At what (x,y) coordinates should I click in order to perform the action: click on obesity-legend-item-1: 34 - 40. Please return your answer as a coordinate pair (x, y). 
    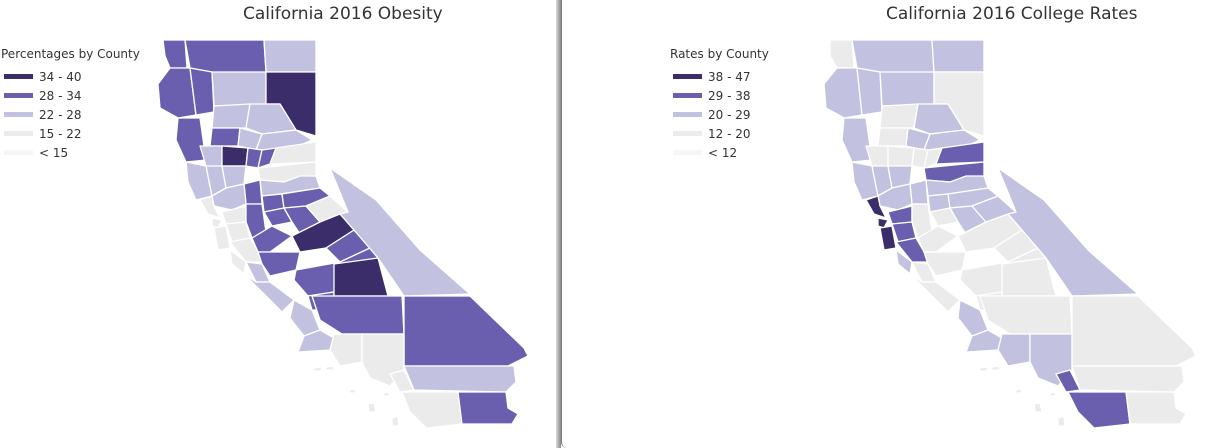
    Looking at the image, I should click on (72, 76).